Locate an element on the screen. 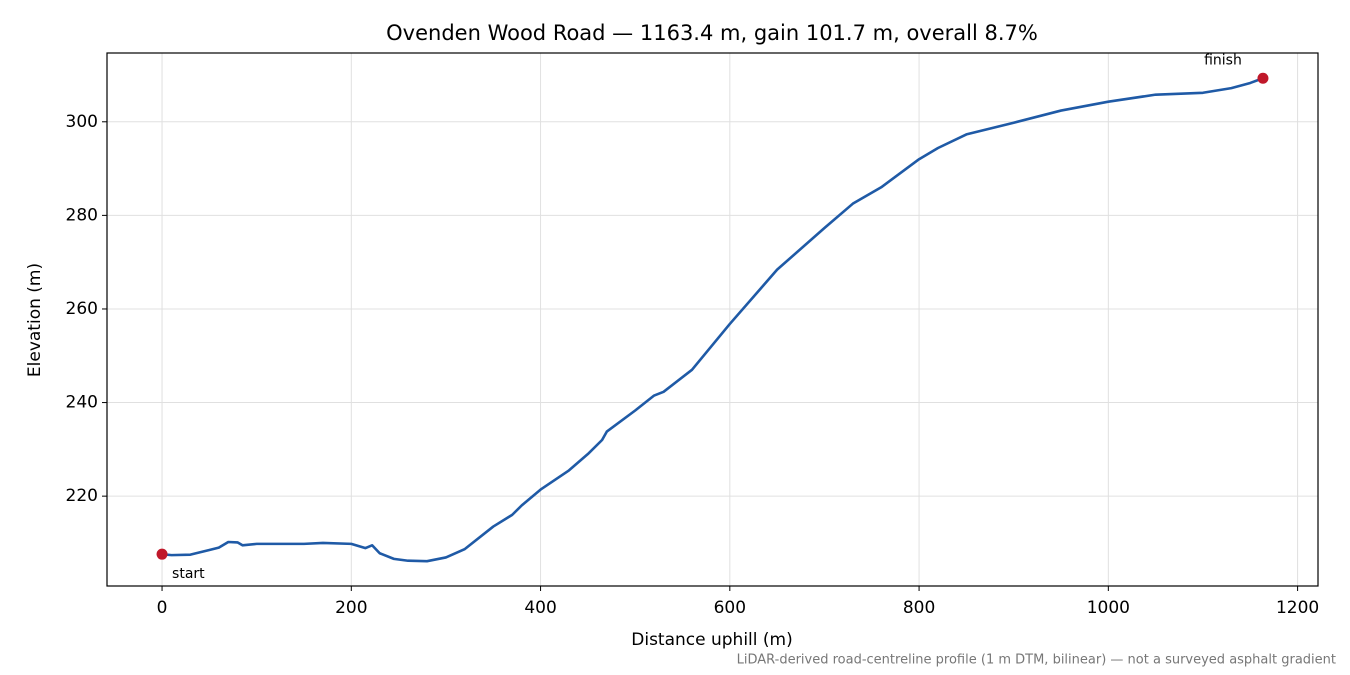  y-tick-label: 240 is located at coordinates (82, 403).